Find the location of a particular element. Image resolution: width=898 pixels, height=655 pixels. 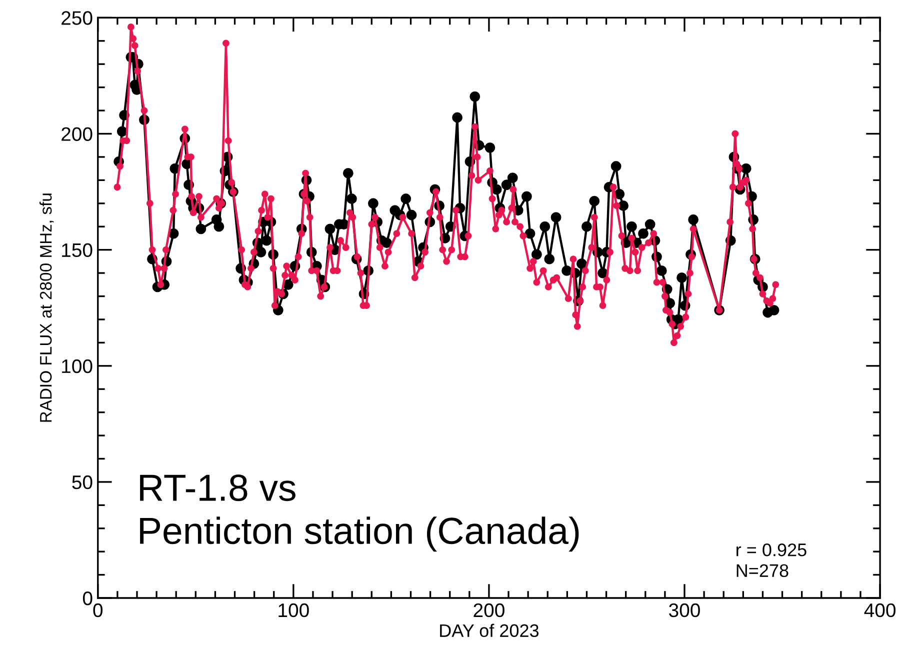

x-tick-label: 400 is located at coordinates (880, 610).